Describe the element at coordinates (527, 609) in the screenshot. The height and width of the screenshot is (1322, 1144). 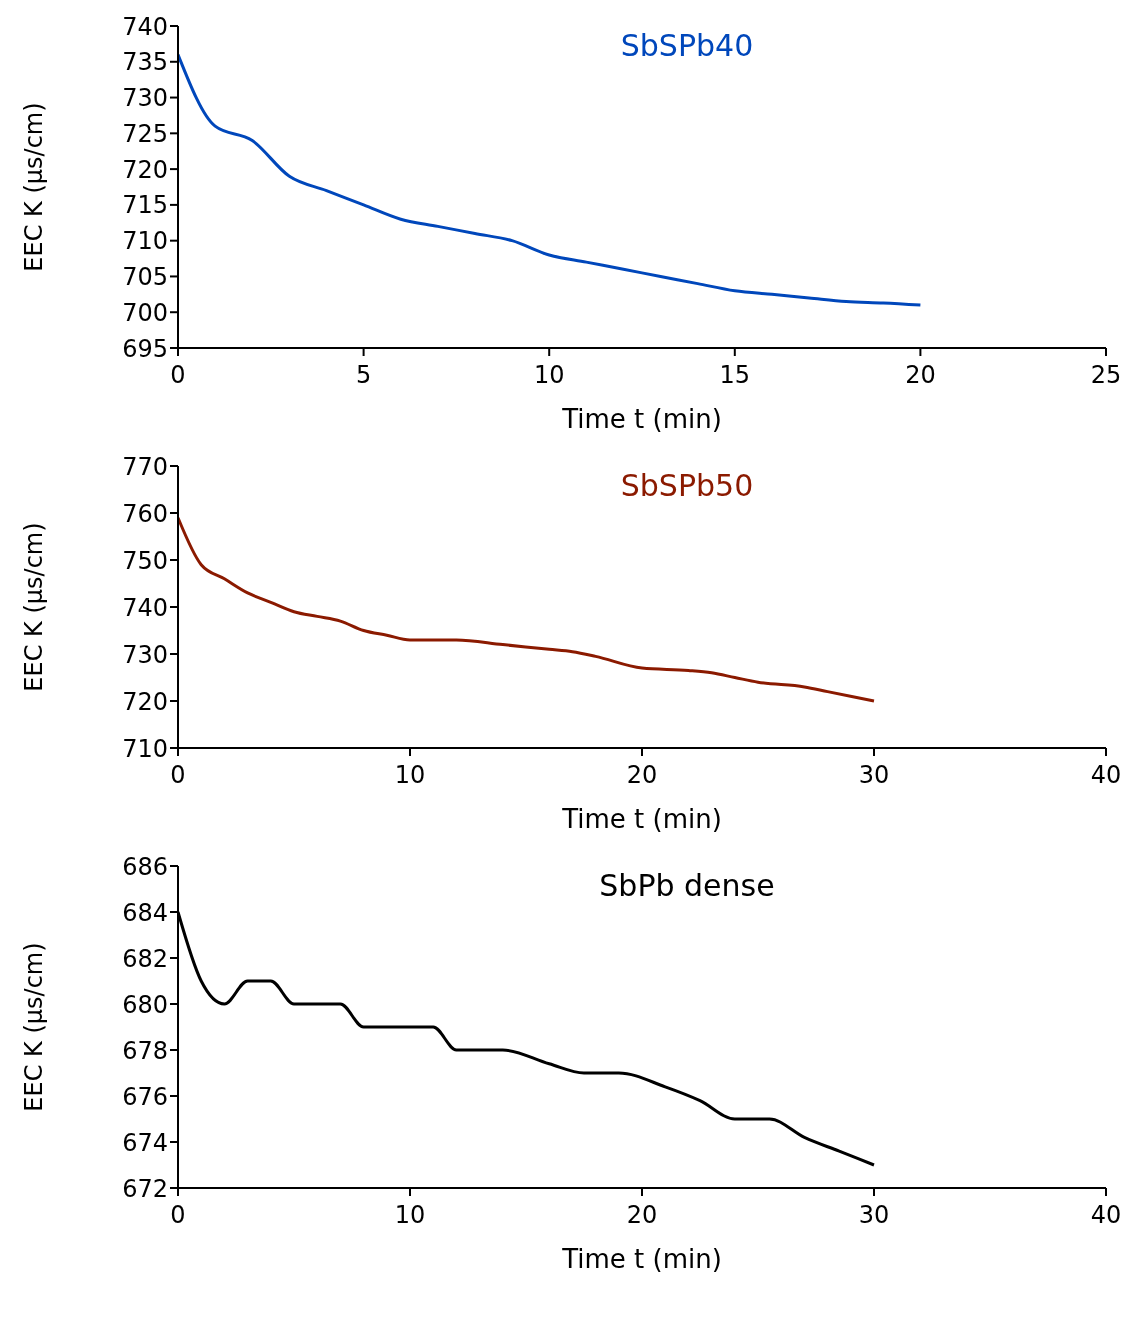
I see `line-series` at that location.